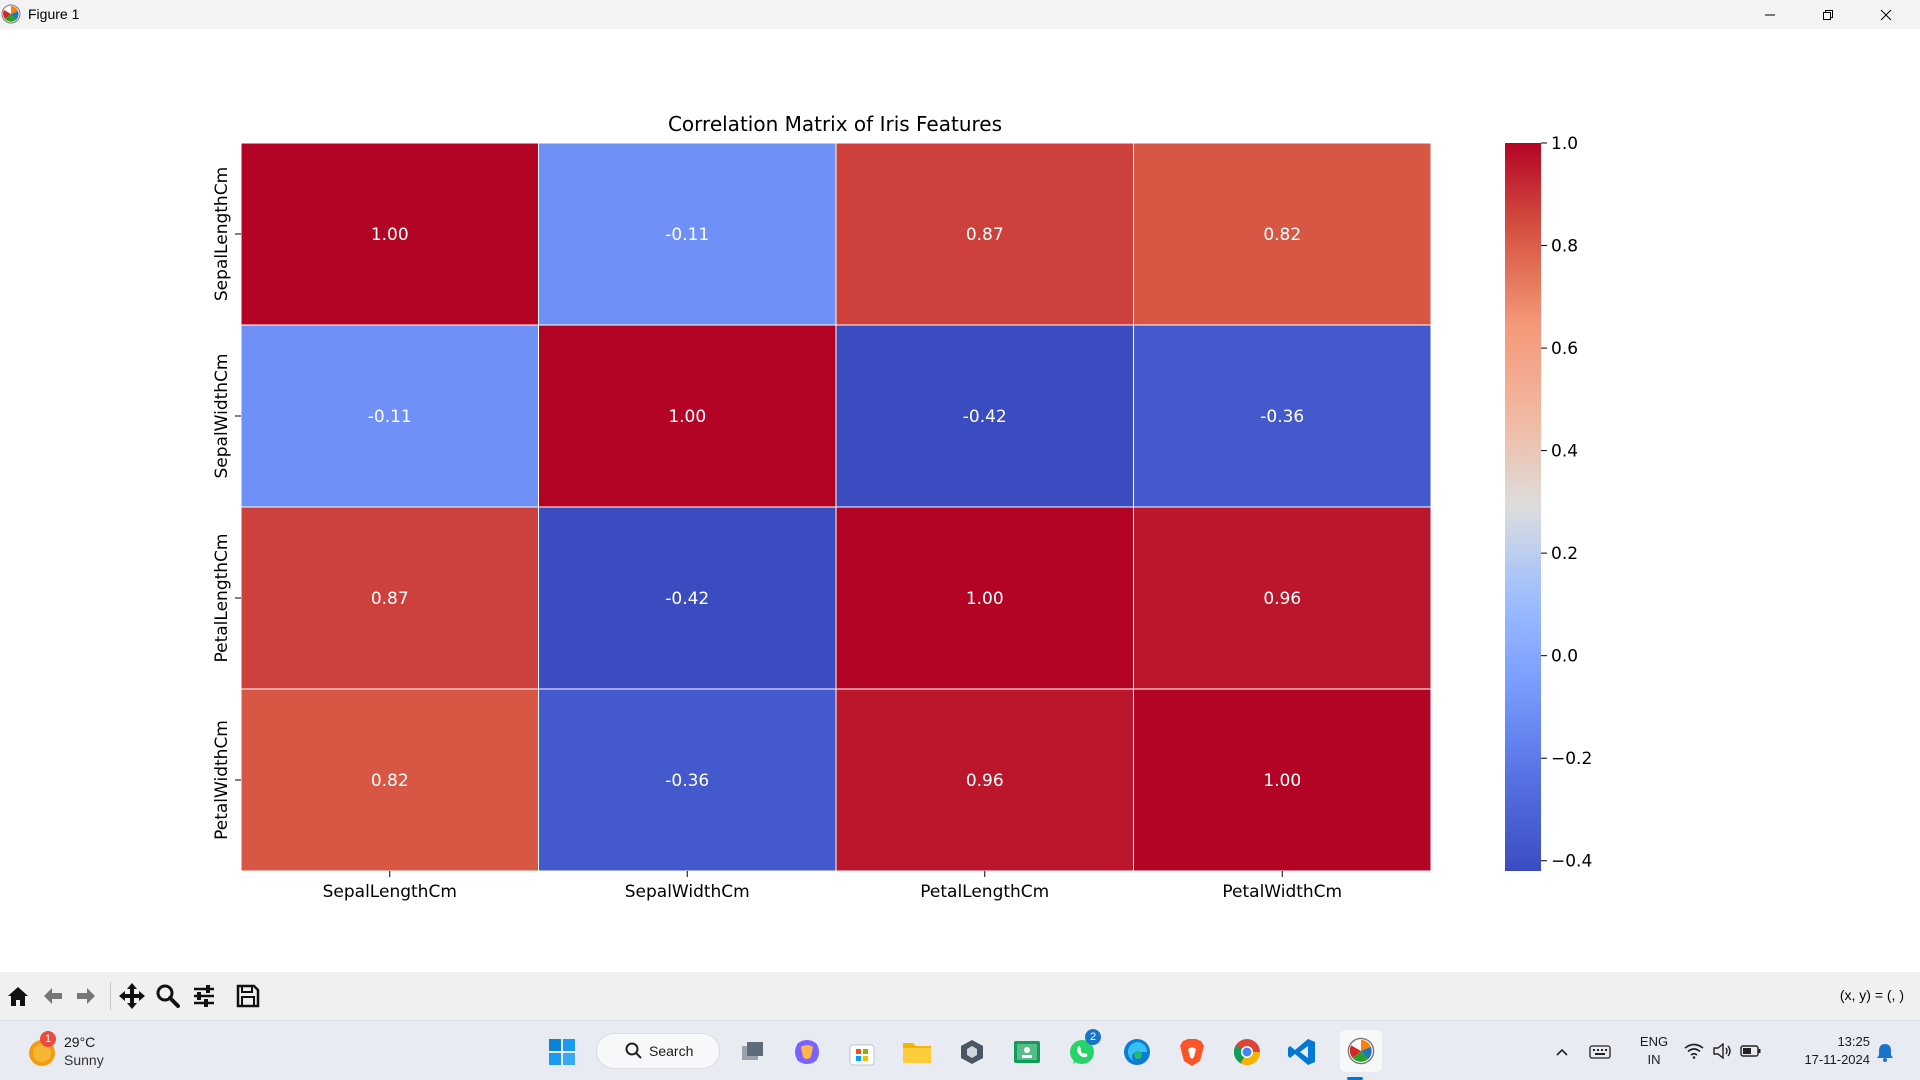 The image size is (1920, 1080). I want to click on whatsapp-app: 2, so click(1083, 1049).